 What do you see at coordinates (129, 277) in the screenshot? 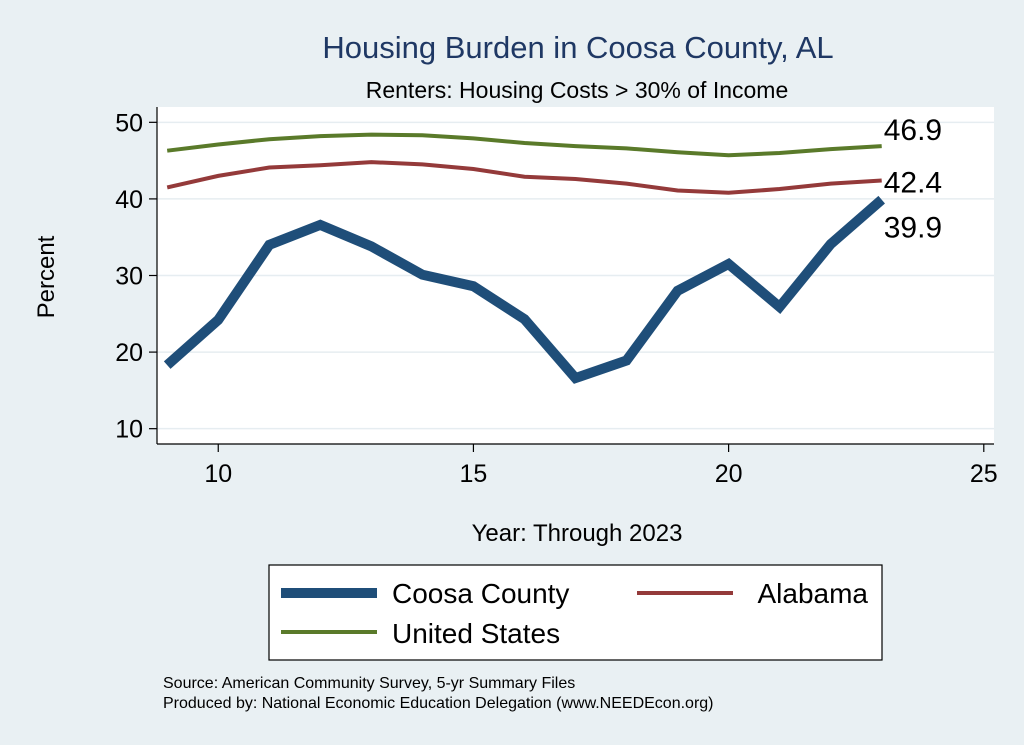
I see `y-tick-label-30: 30` at bounding box center [129, 277].